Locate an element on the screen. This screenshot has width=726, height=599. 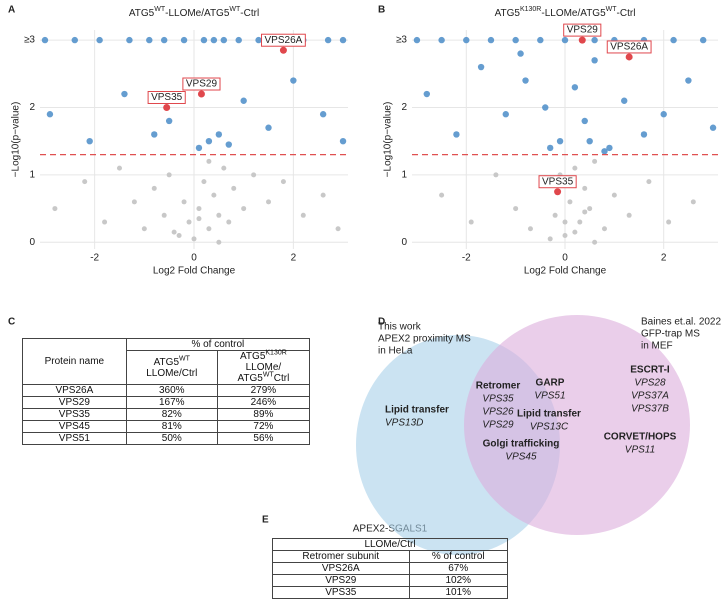
gene-name: VPS13C is located at coordinates (549, 427).